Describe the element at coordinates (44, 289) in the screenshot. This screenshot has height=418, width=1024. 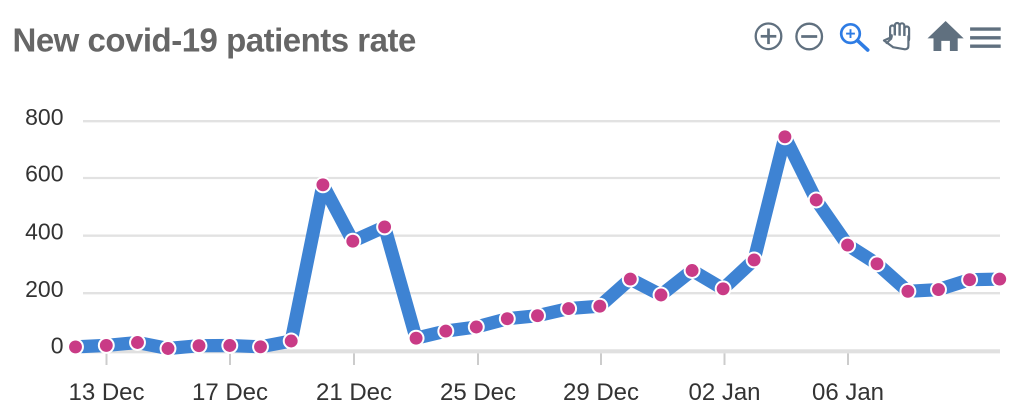
I see `svg-text: 200` at that location.